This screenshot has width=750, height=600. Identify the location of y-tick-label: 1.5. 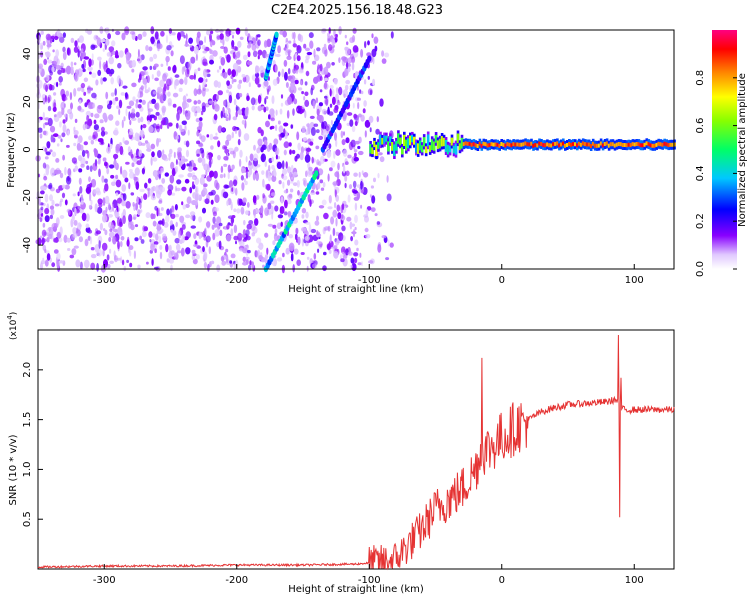
(27, 420).